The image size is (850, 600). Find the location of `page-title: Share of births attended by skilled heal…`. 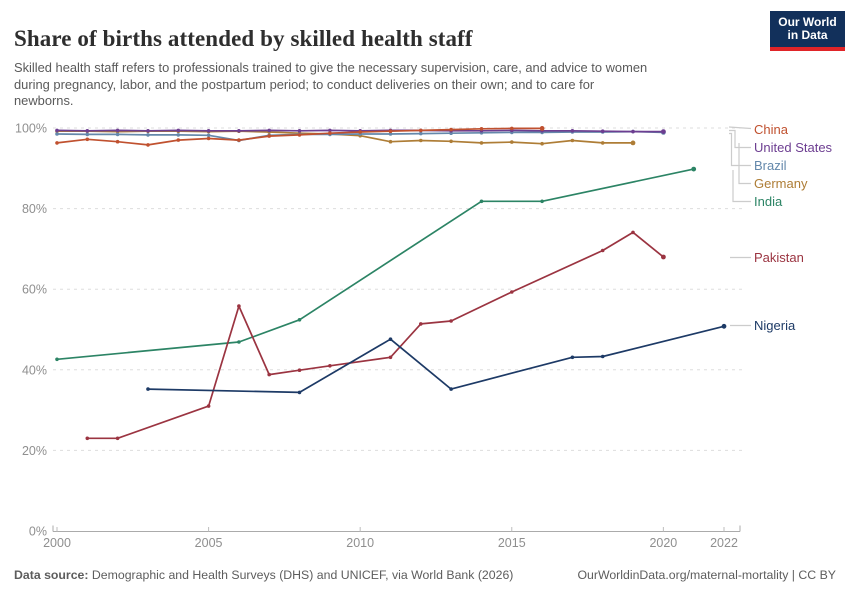

page-title: Share of births attended by skilled heal… is located at coordinates (243, 39).